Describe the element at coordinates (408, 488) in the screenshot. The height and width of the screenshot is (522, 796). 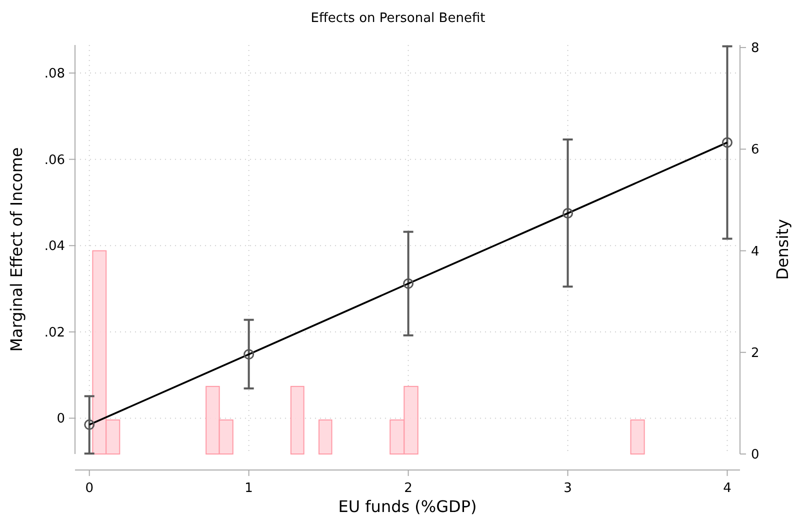
I see `x-tick-label: 2` at that location.